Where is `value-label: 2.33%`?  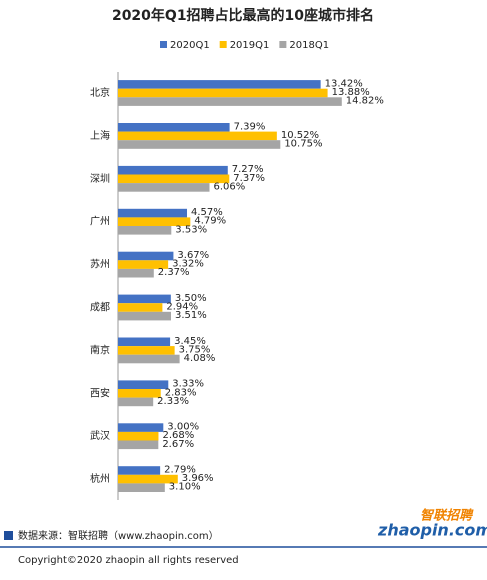 value-label: 2.33% is located at coordinates (173, 401).